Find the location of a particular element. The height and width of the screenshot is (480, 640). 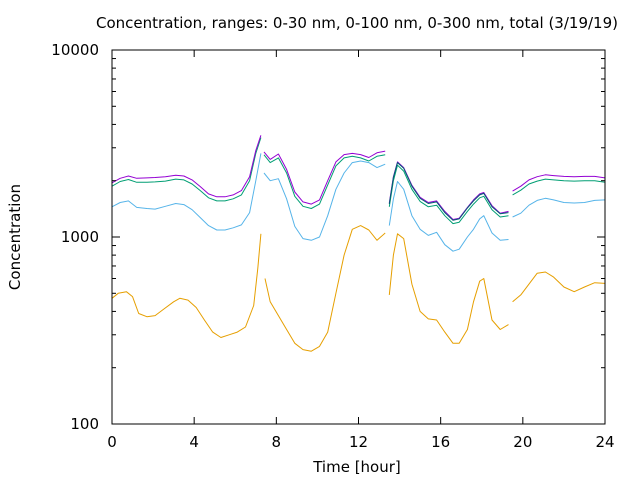

y-axis-label: Concentration is located at coordinates (15, 237).